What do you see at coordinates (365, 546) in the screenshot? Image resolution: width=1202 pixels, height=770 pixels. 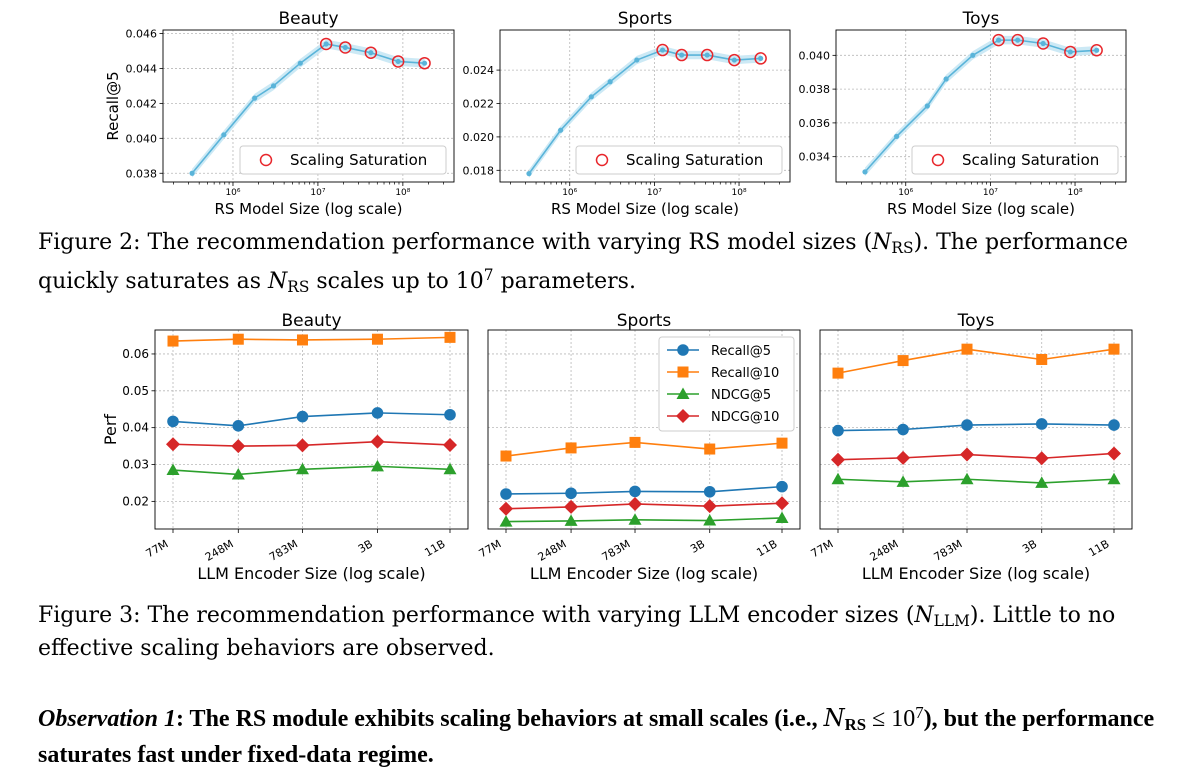 I see `x-tick-label: 3B` at bounding box center [365, 546].